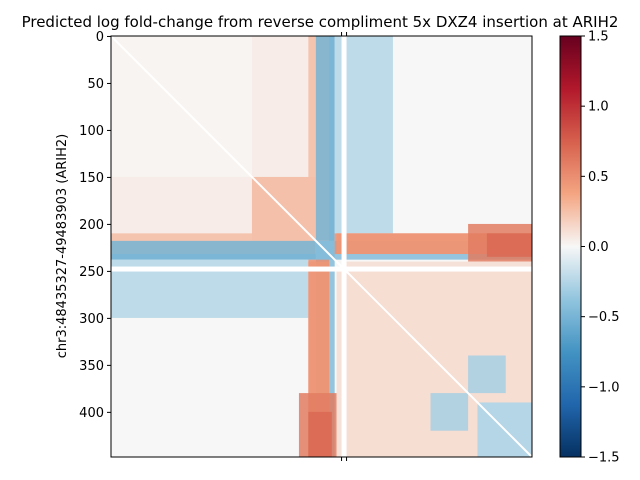 The image size is (640, 480). What do you see at coordinates (100, 37) in the screenshot?
I see `y-tick-label: 0` at bounding box center [100, 37].